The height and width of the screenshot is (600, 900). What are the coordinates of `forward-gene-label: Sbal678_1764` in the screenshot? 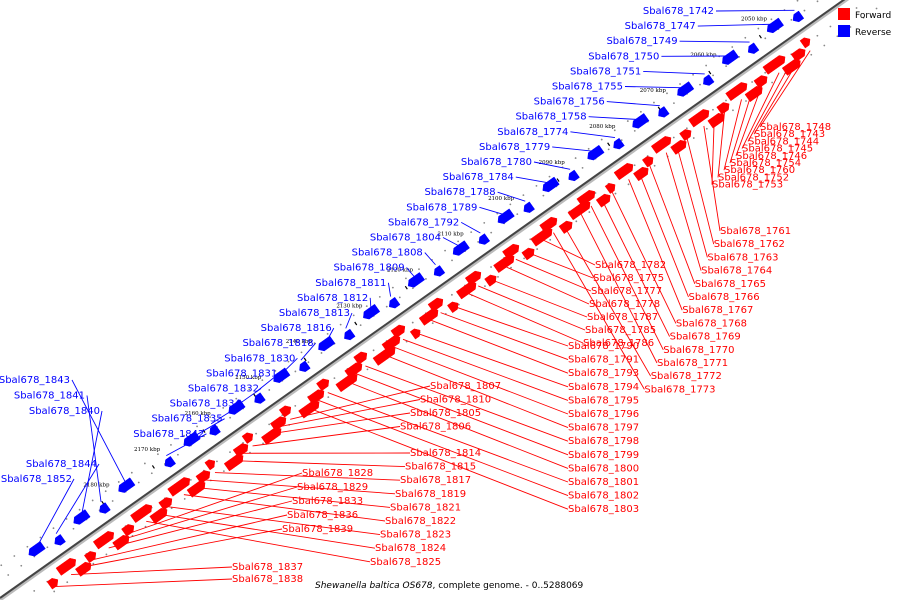 It's located at (736, 271).